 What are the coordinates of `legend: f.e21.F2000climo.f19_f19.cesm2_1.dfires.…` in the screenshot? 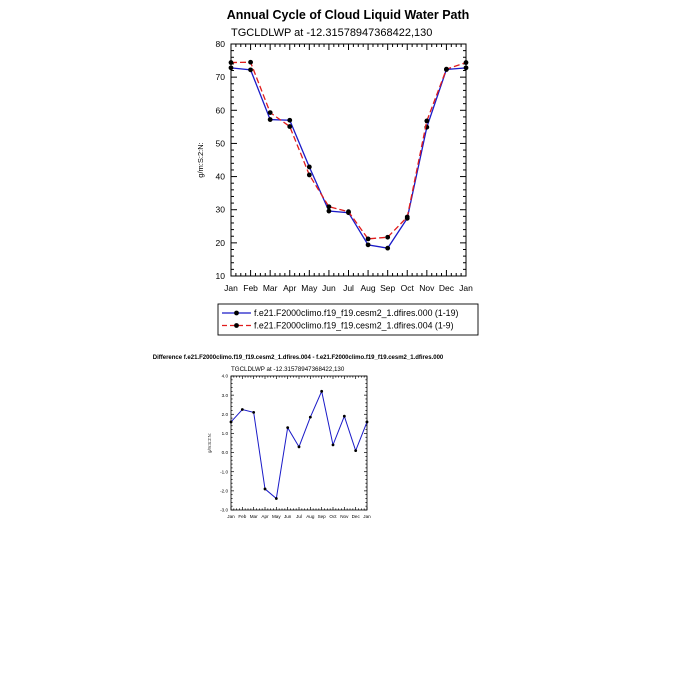 It's located at (348, 319).